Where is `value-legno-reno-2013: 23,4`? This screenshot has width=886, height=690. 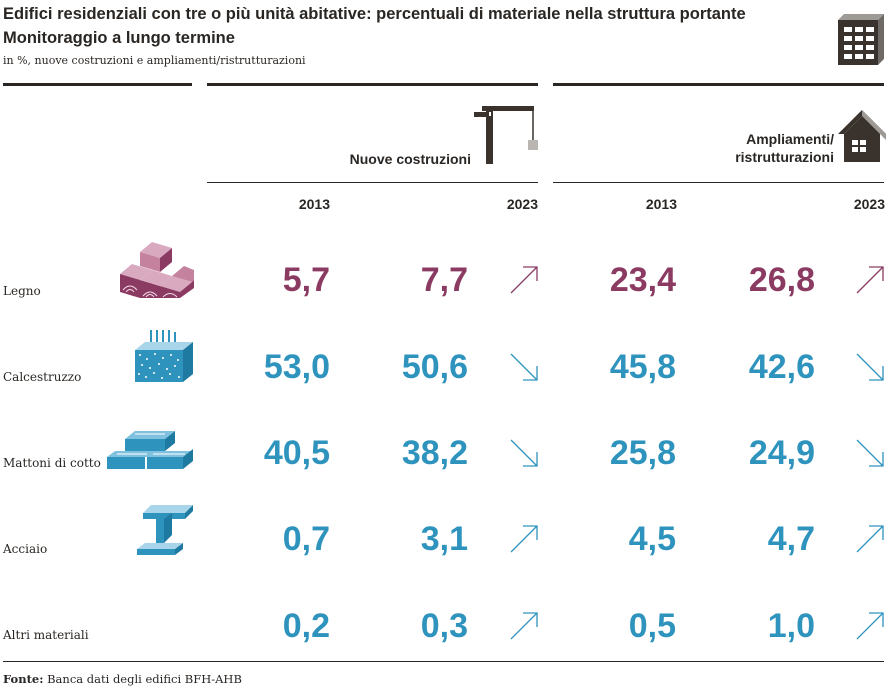
value-legno-reno-2013: 23,4 is located at coordinates (642, 280).